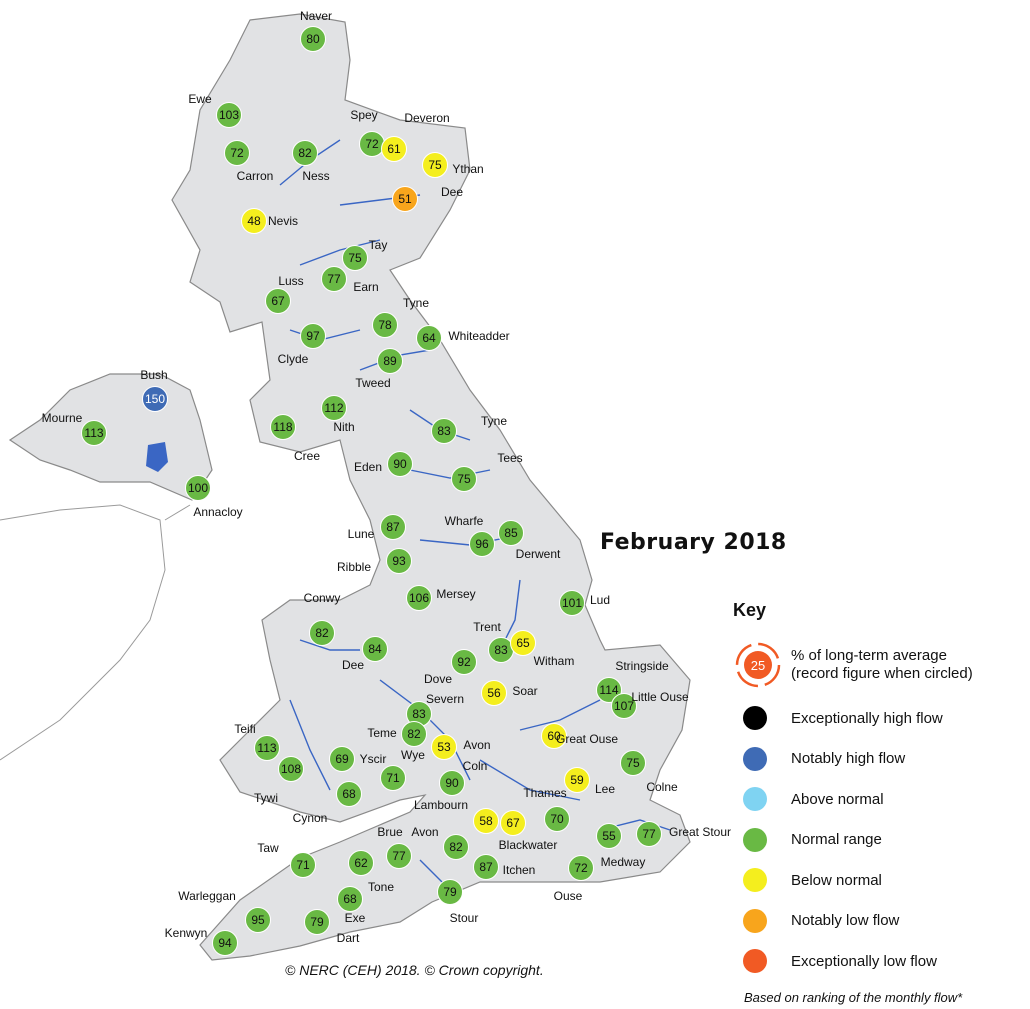 This screenshot has width=1030, height=1009. What do you see at coordinates (316, 176) in the screenshot?
I see `river-label: Ness` at bounding box center [316, 176].